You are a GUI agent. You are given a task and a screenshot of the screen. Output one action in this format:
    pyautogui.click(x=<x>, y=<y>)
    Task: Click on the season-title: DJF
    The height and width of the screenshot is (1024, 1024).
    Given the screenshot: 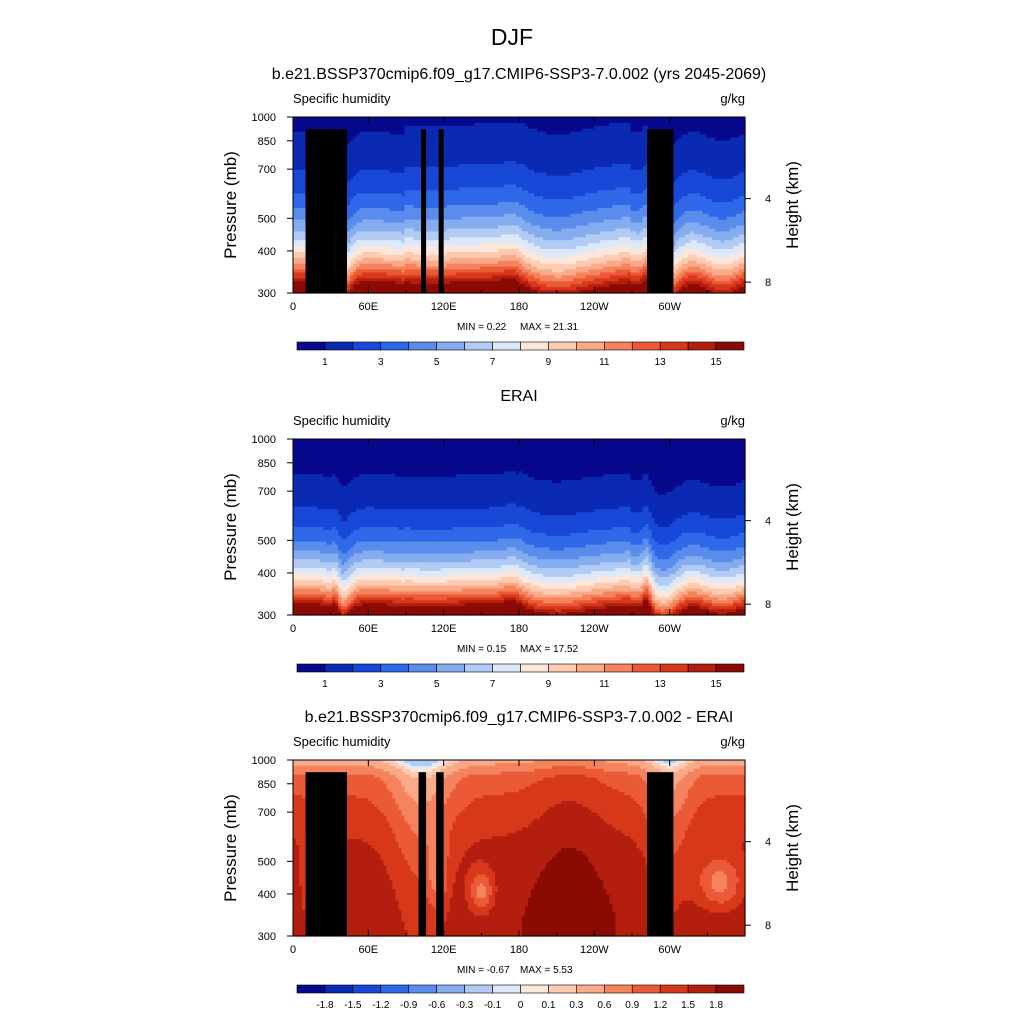 What is the action you would take?
    pyautogui.click(x=512, y=37)
    